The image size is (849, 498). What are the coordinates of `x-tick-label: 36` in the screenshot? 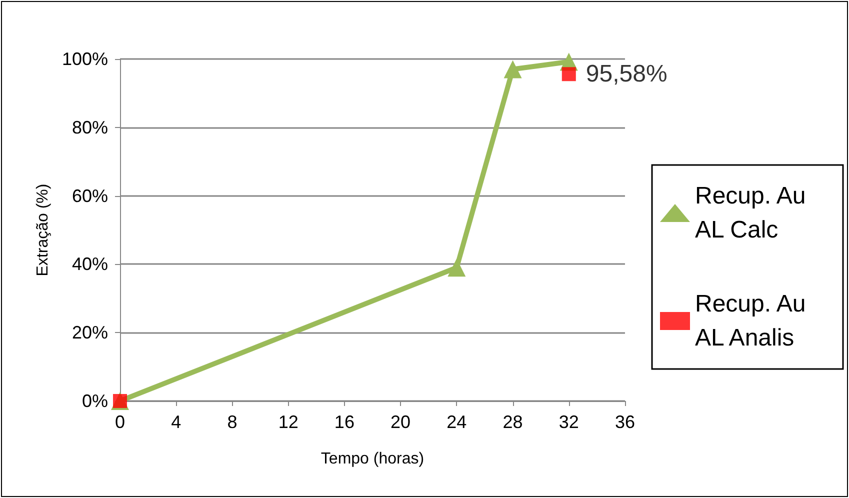 It's located at (625, 422).